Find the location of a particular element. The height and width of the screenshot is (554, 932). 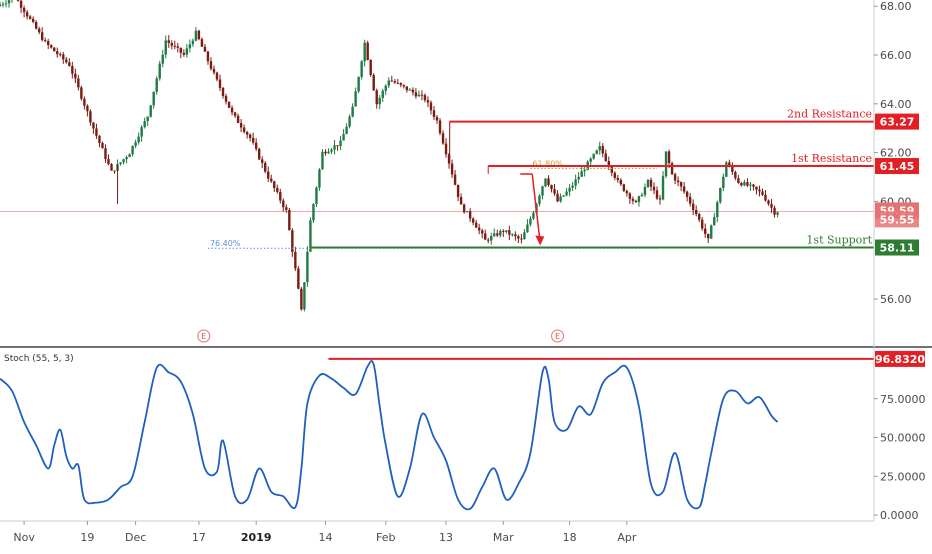

x-tick-label: Apr is located at coordinates (627, 537).